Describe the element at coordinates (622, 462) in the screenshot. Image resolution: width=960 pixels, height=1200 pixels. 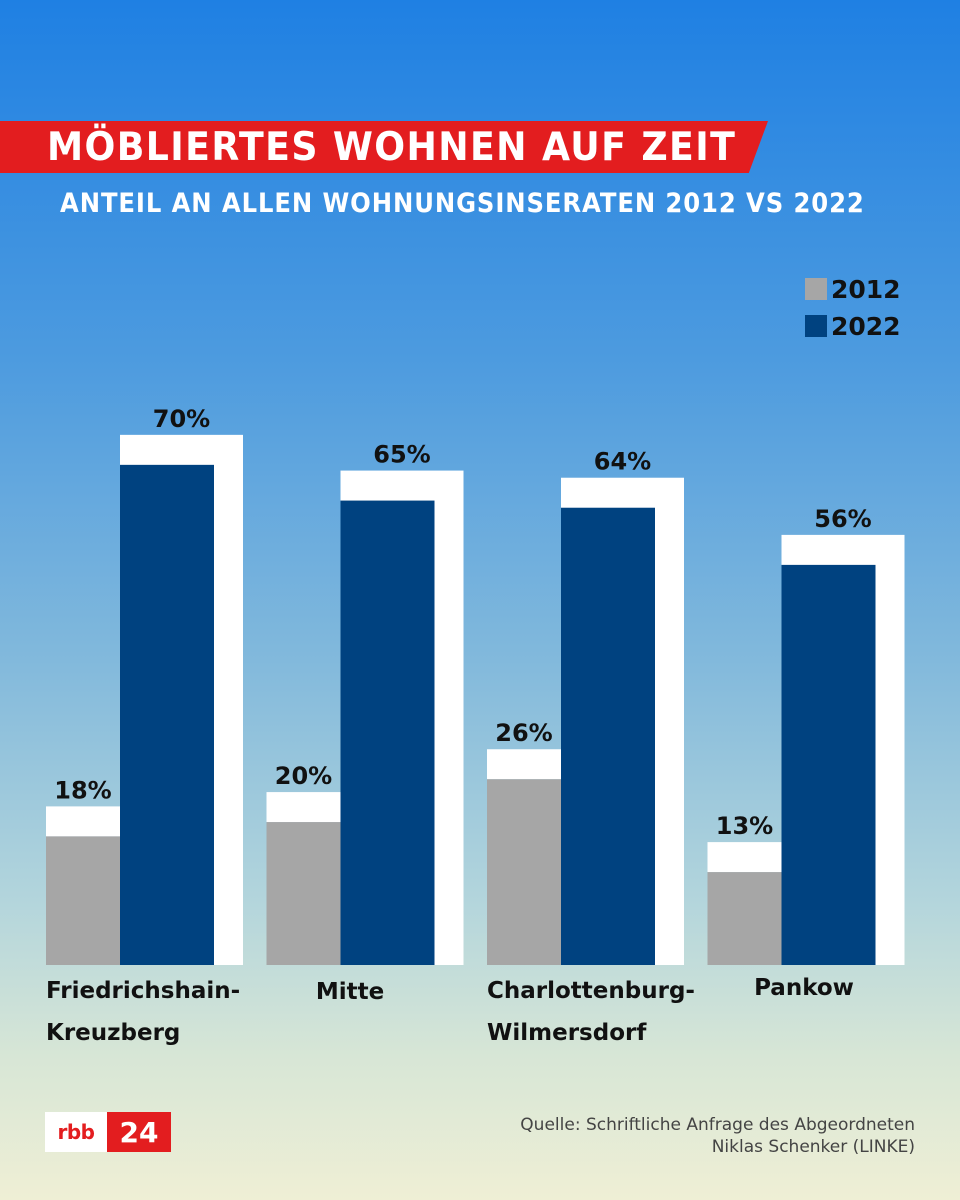
I see `value-label-2022-2: 64%` at that location.